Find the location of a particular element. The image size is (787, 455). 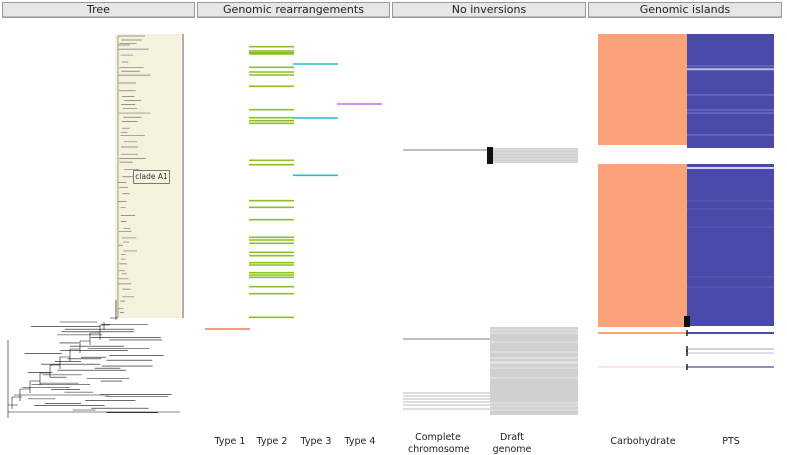

tree-clade-branches is located at coordinates (134, 176).